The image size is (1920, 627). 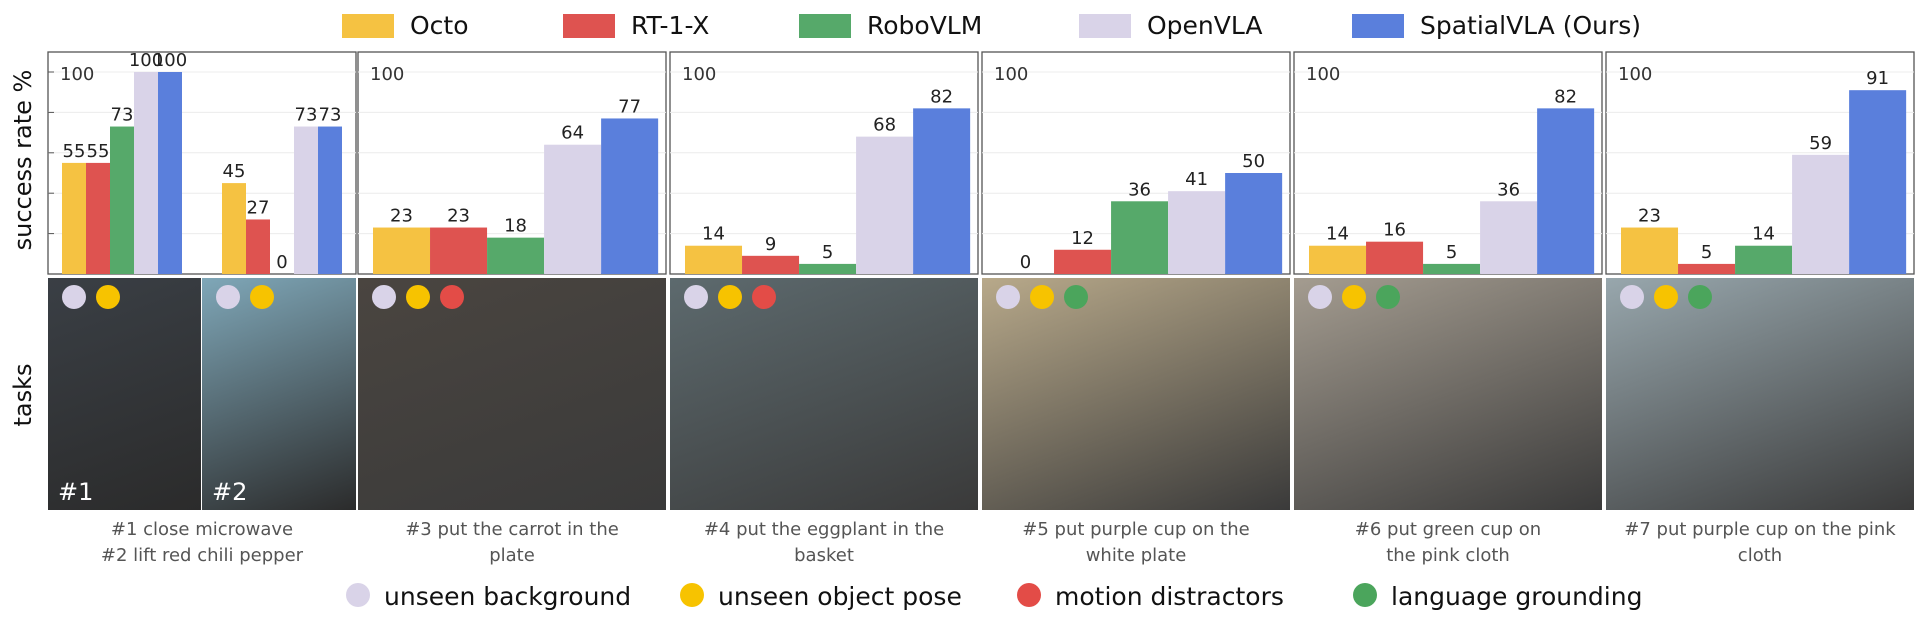 What do you see at coordinates (572, 133) in the screenshot?
I see `bar-value-label: 64` at bounding box center [572, 133].